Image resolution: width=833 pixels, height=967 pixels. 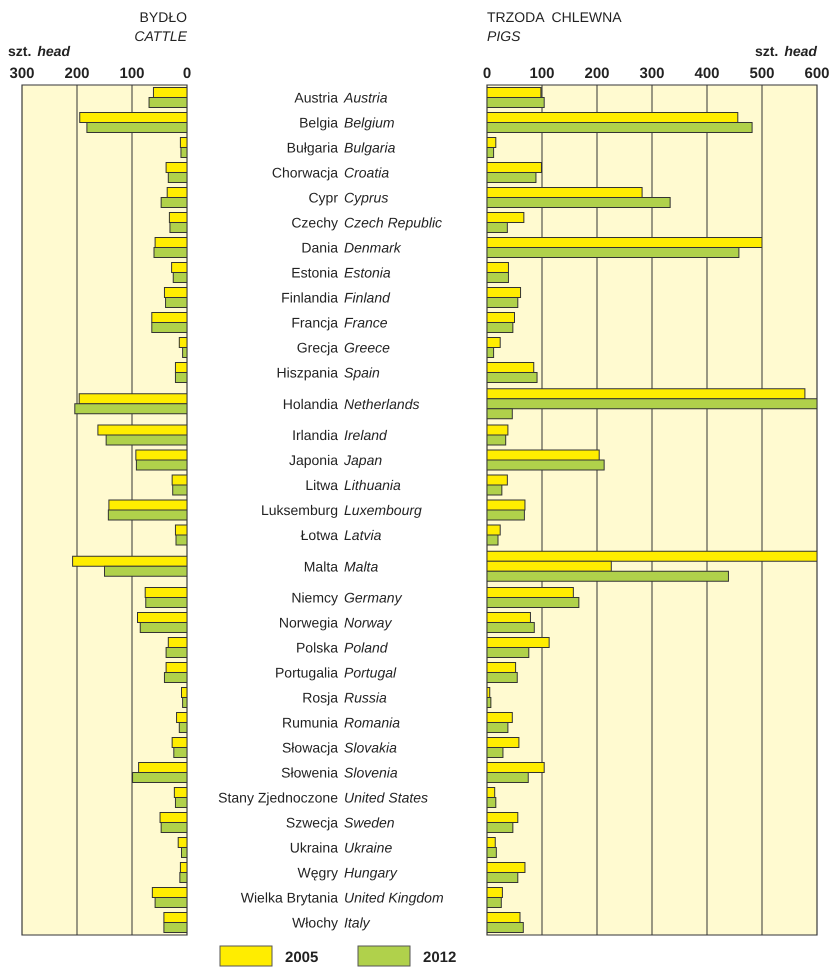 What do you see at coordinates (320, 698) in the screenshot?
I see `y-tick-label: Rosja` at bounding box center [320, 698].